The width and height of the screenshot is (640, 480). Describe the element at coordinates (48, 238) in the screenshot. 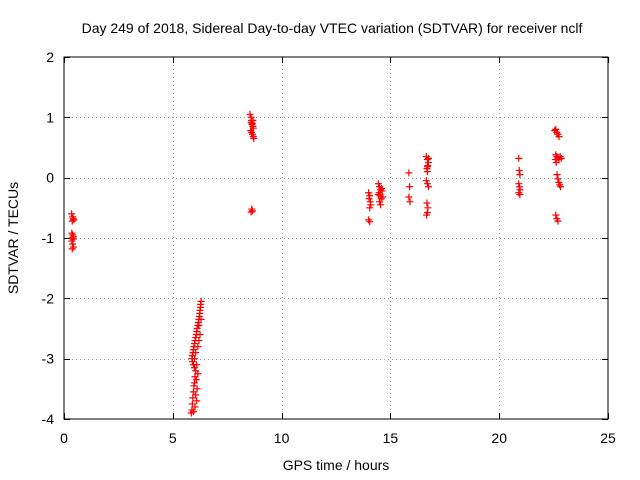

I see `y-tick-label: -1` at that location.